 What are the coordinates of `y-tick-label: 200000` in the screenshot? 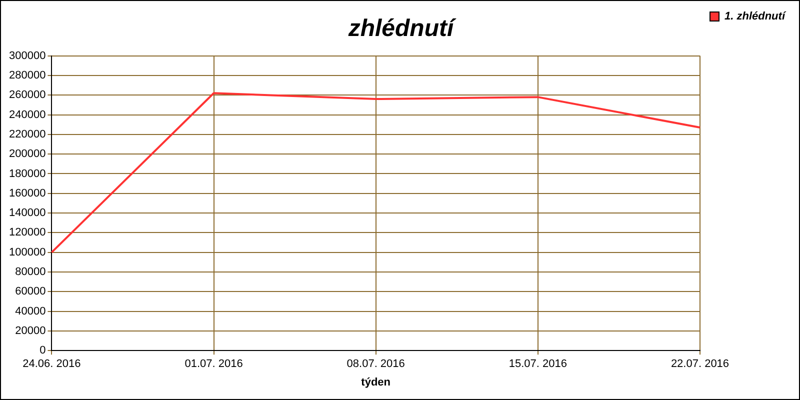 It's located at (27, 154).